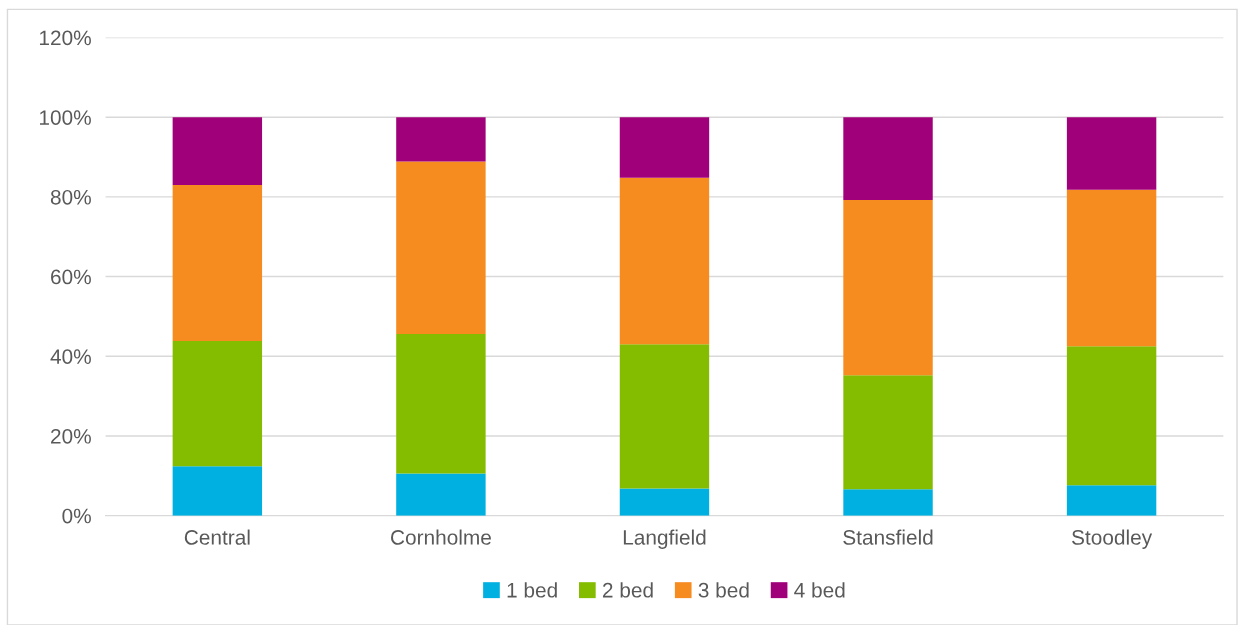 The image size is (1242, 625). What do you see at coordinates (627, 590) in the screenshot?
I see `legend-label: 2 bed` at bounding box center [627, 590].